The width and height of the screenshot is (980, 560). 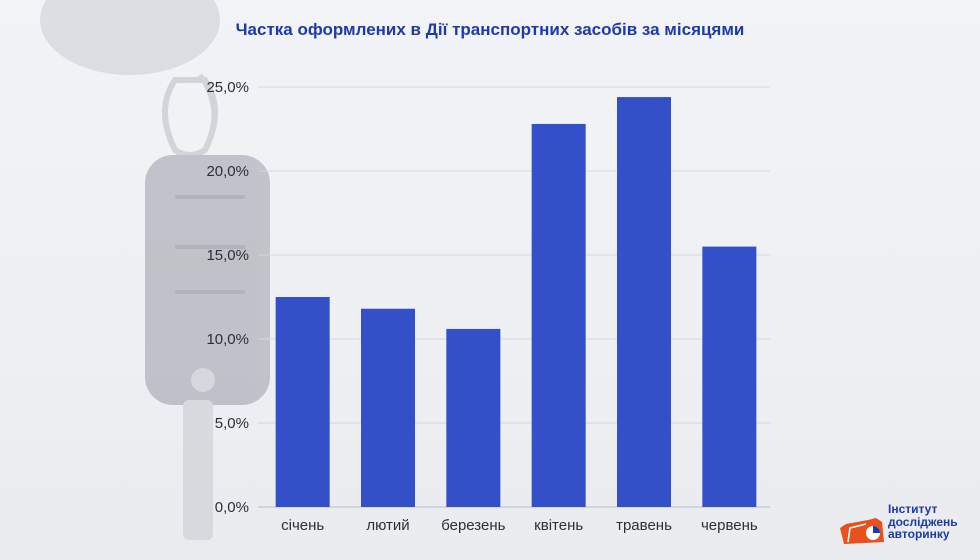 What do you see at coordinates (232, 423) in the screenshot?
I see `y-tick-label: 5,0%` at bounding box center [232, 423].